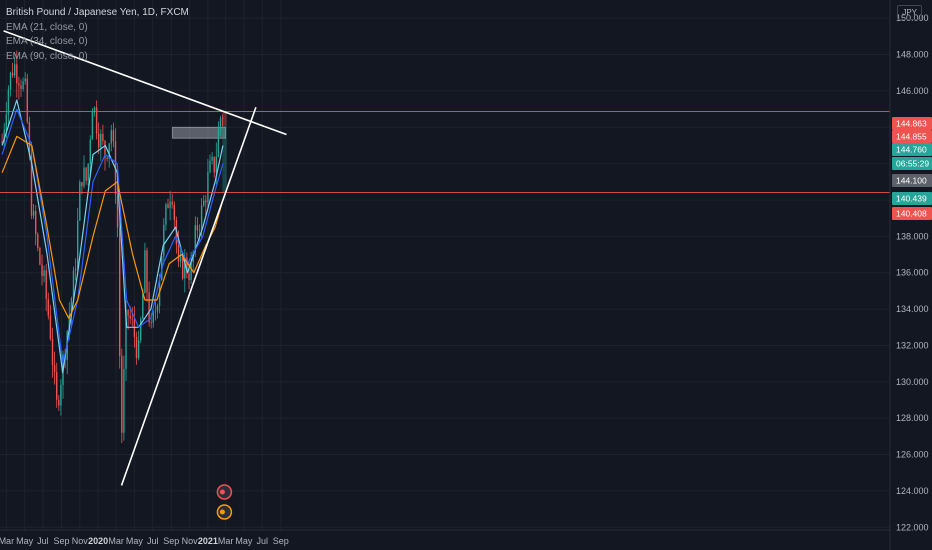  Describe the element at coordinates (80, 541) in the screenshot. I see `x-tick-label: Nov` at that location.